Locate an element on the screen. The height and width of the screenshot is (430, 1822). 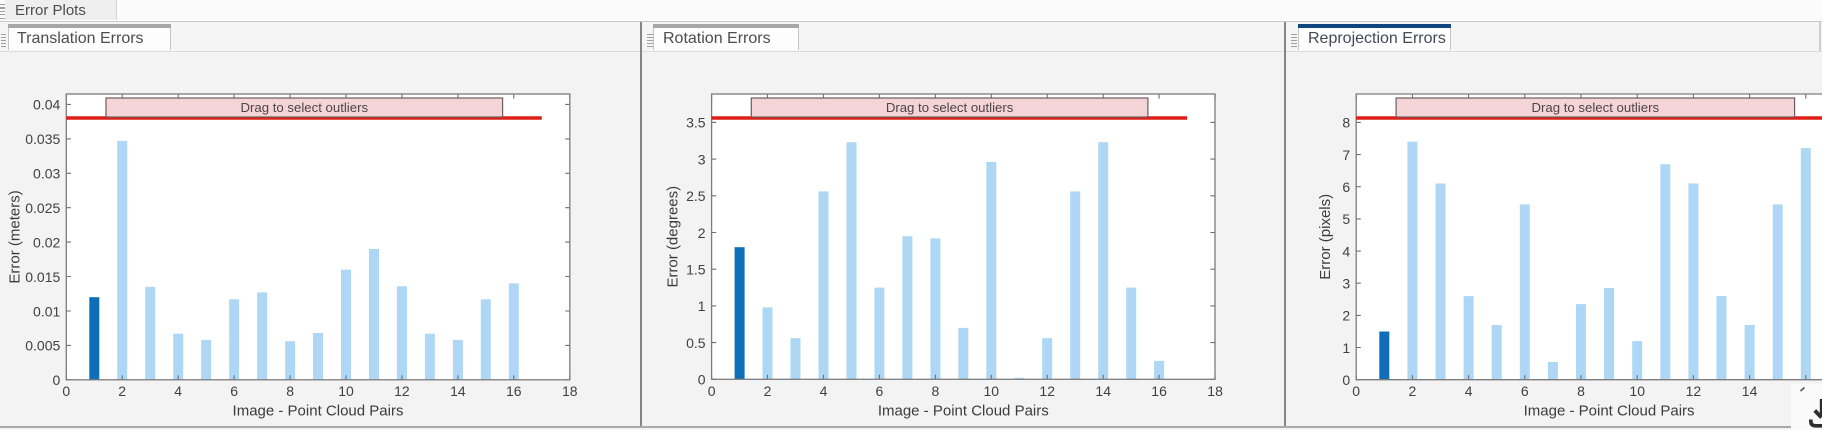
svg-text: Error (meters) is located at coordinates (15, 236).